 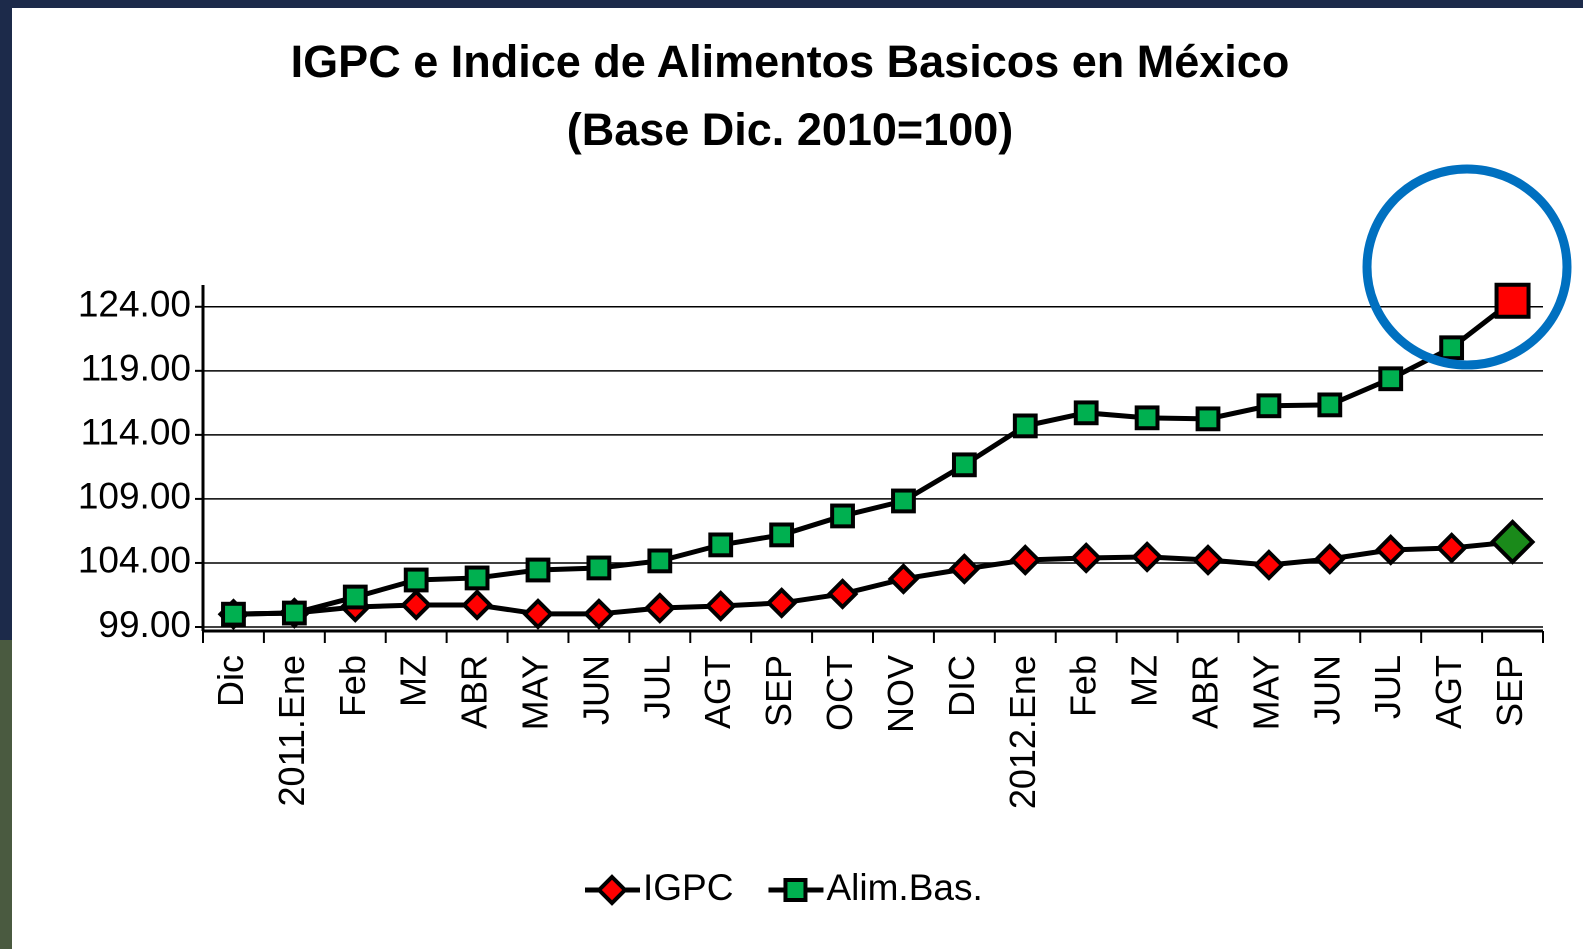 I want to click on y-tick-label: 99.00, so click(x=144, y=624).